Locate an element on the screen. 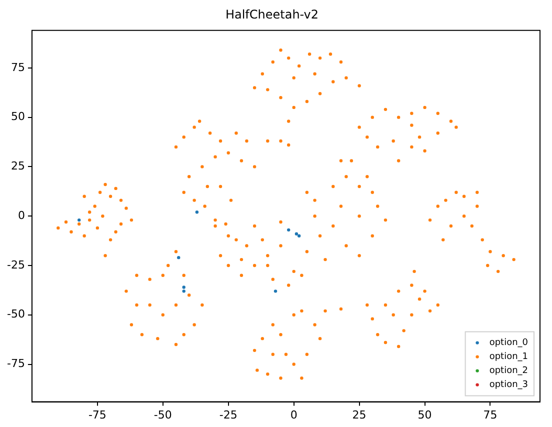 The image size is (552, 427). y-tick-label: -75 is located at coordinates (16, 363).